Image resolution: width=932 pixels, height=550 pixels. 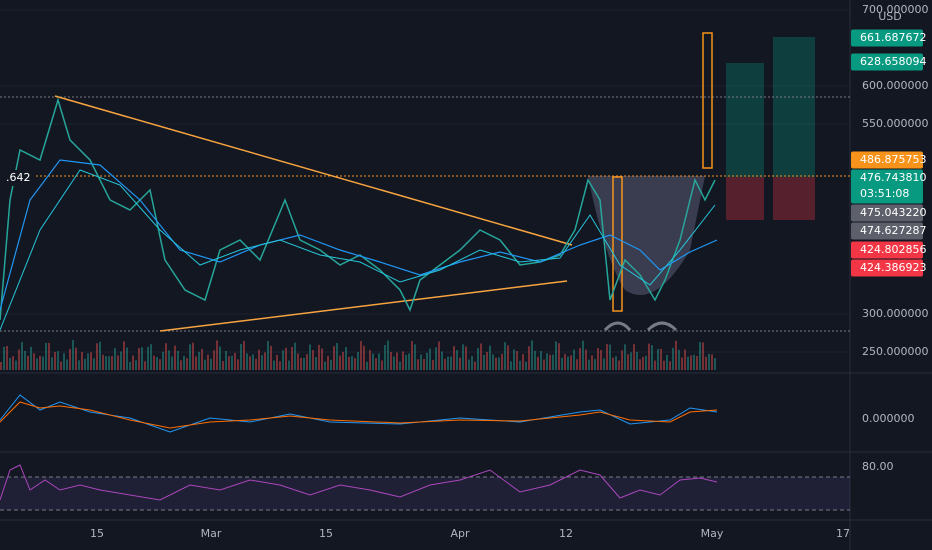 I want to click on price-tag-label: 486.875753, so click(x=893, y=159).